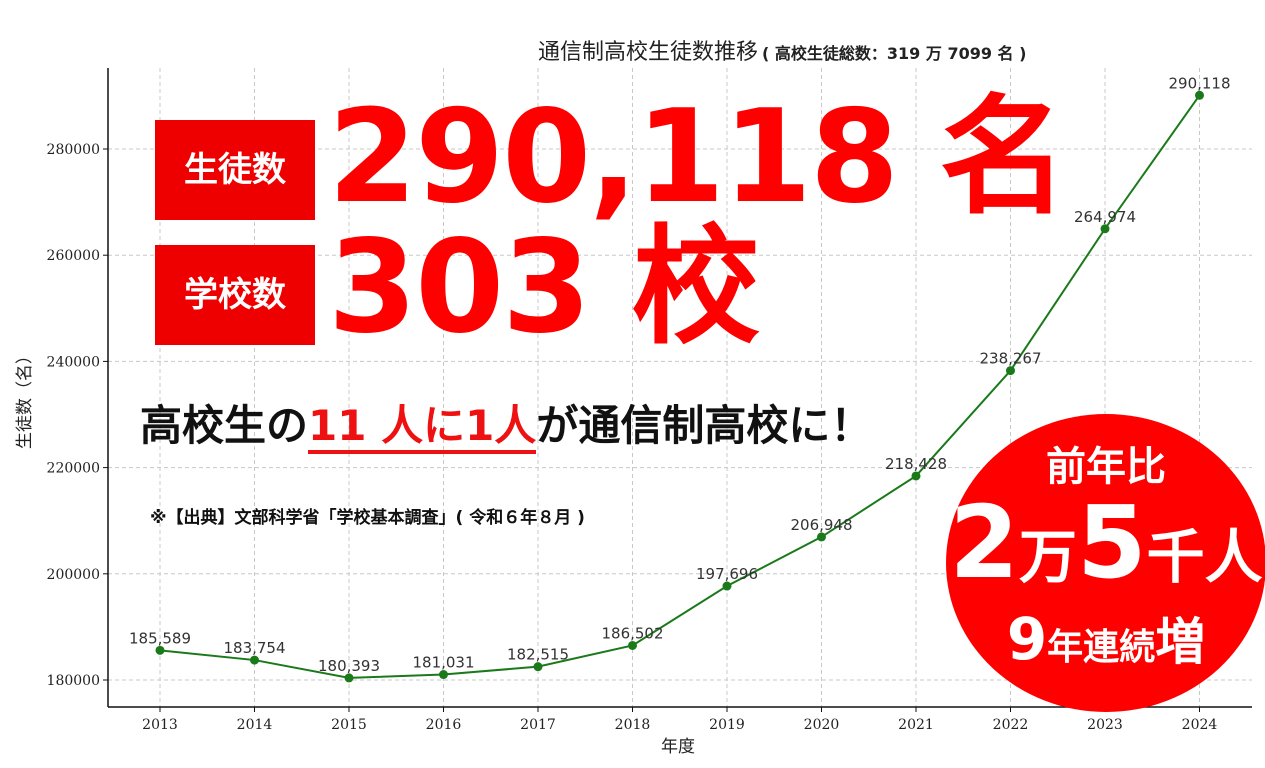  Describe the element at coordinates (235, 295) in the screenshot. I see `schools-tag: 学校数` at that location.